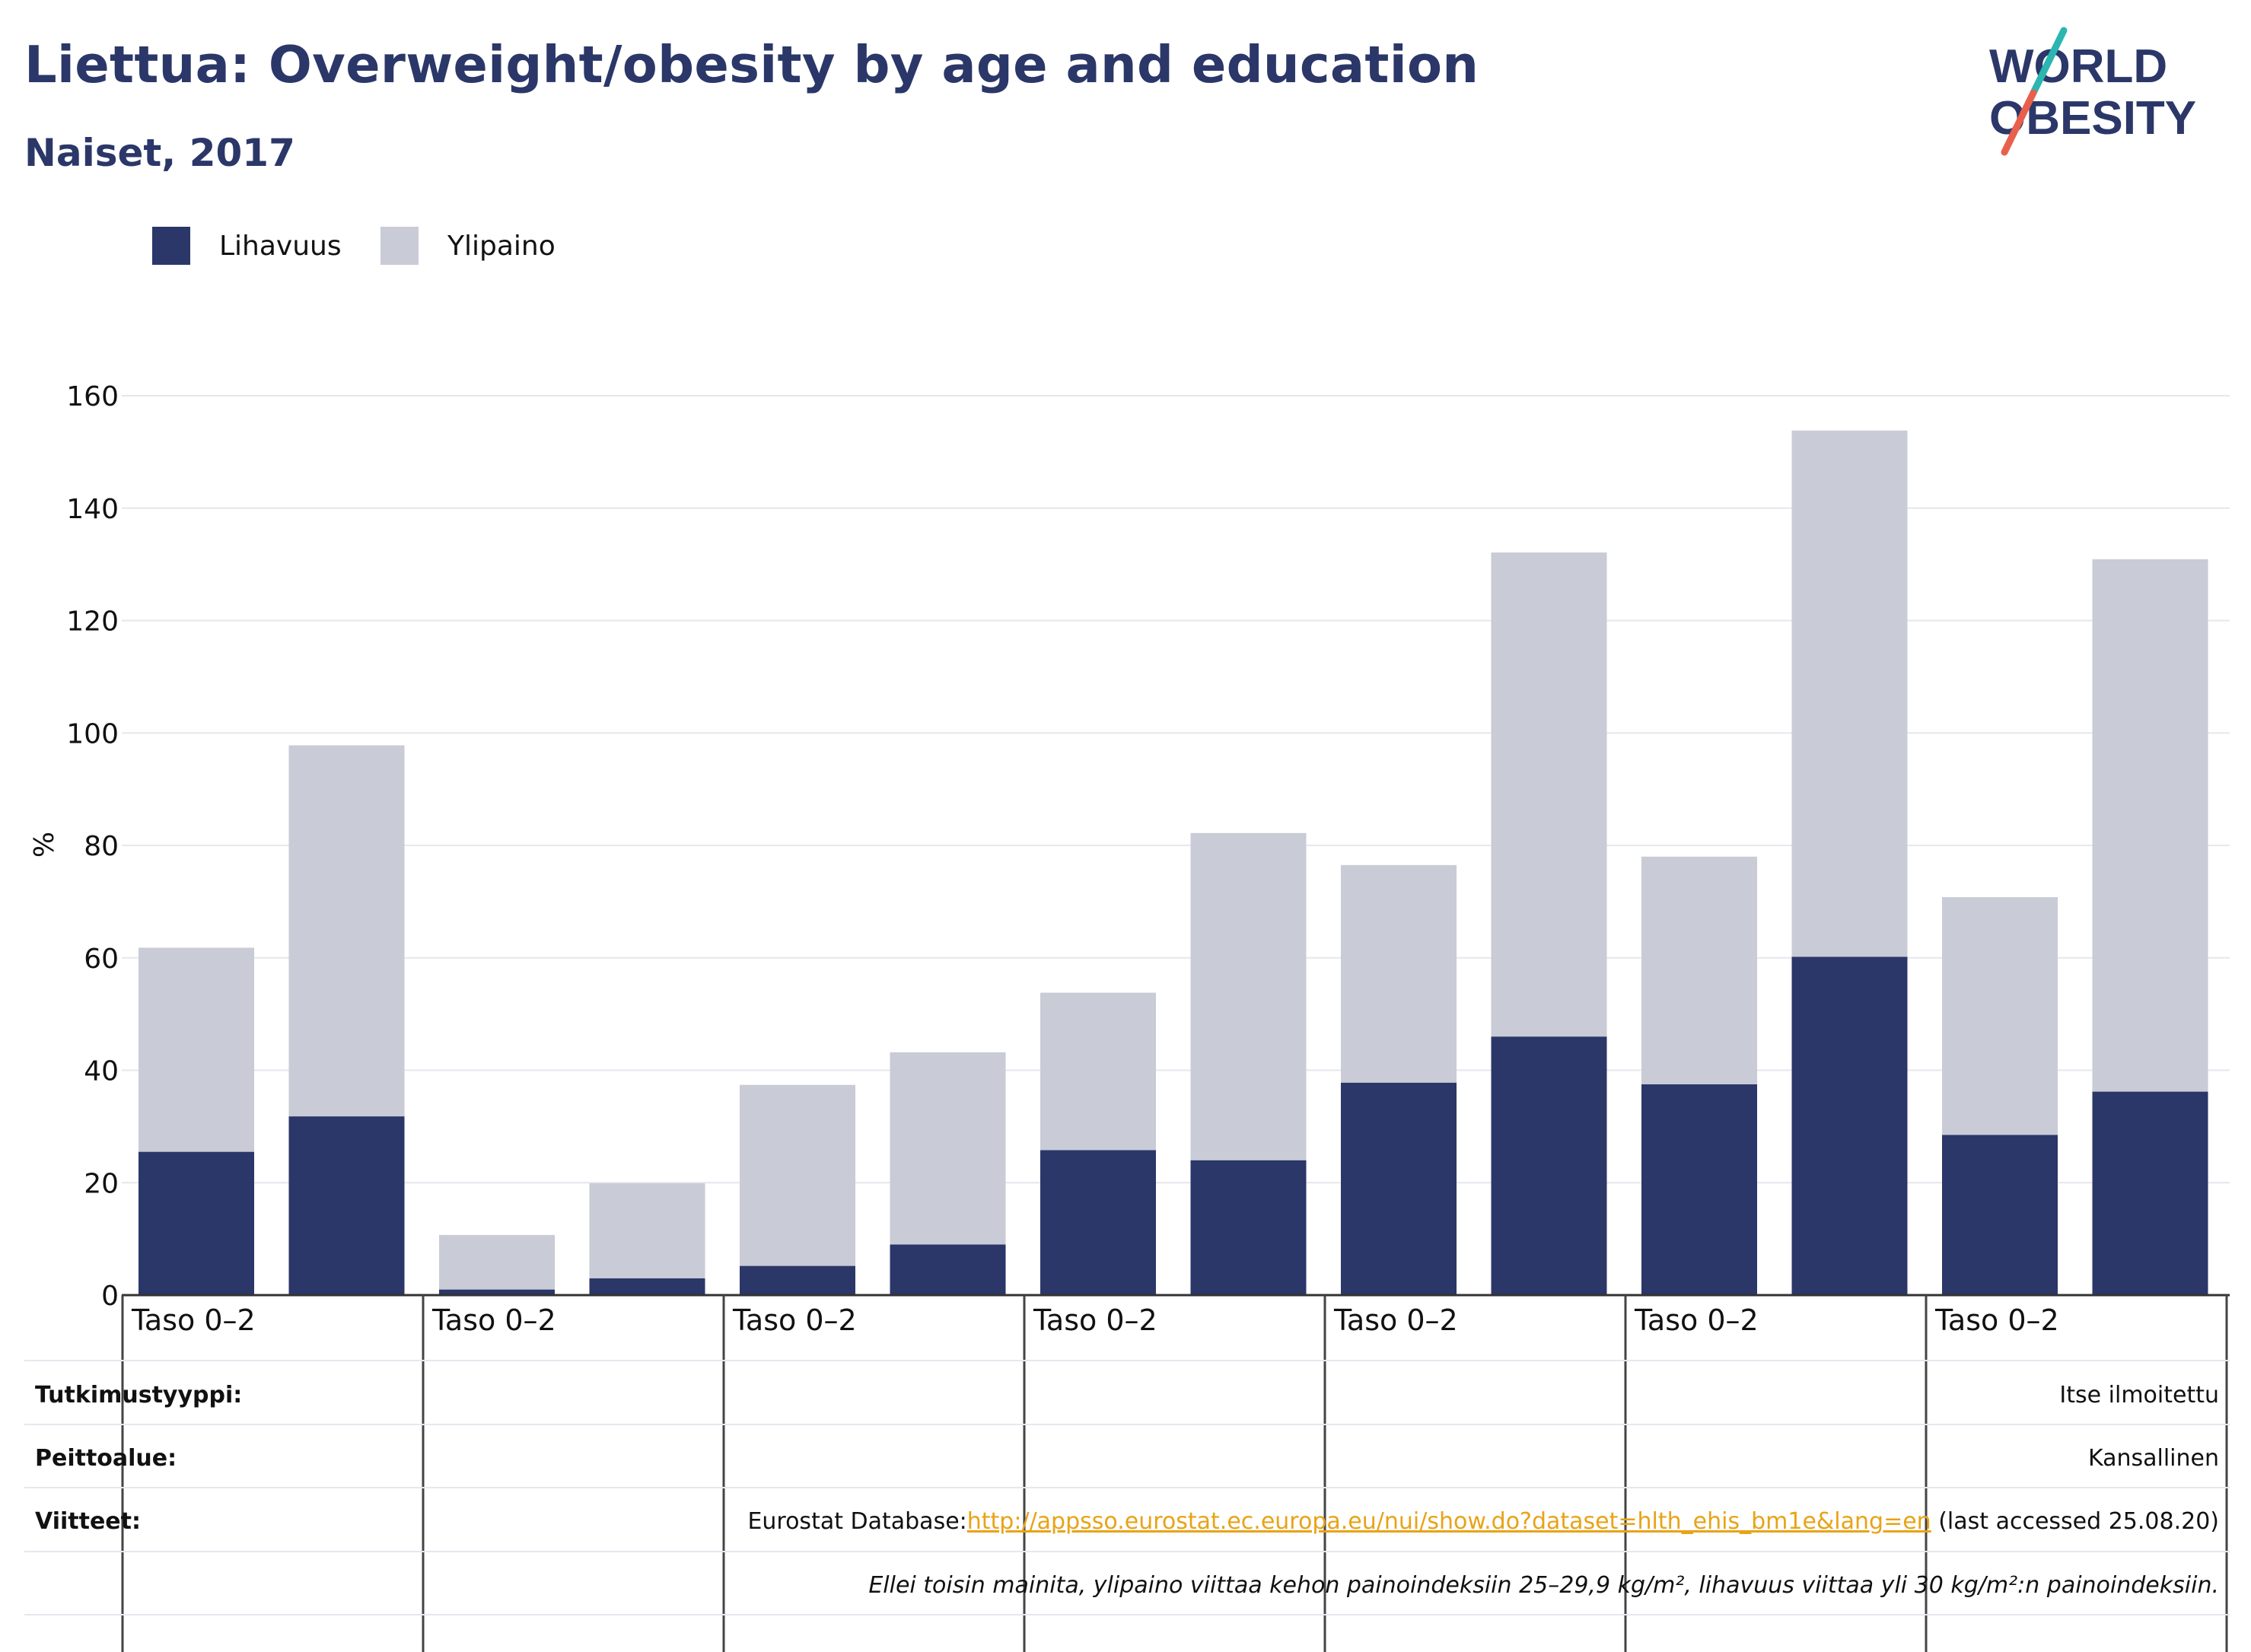 The width and height of the screenshot is (2251, 1652). What do you see at coordinates (399, 246) in the screenshot?
I see `legend-swatch-ylipaino` at bounding box center [399, 246].